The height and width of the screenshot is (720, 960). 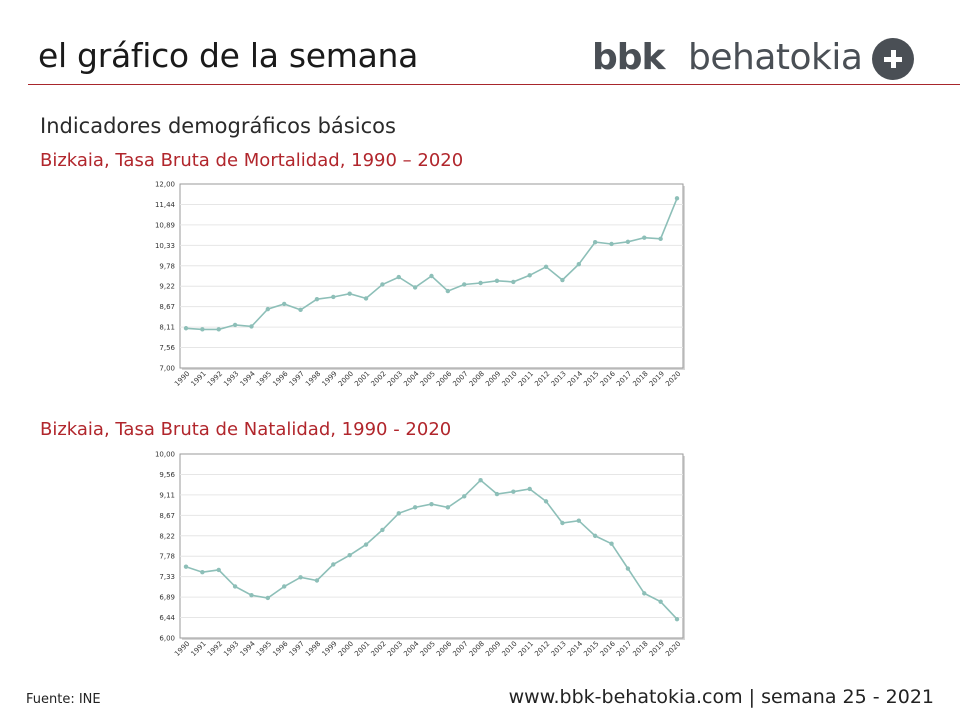 I want to click on natality-x-tick-label: 2009, so click(x=493, y=649).